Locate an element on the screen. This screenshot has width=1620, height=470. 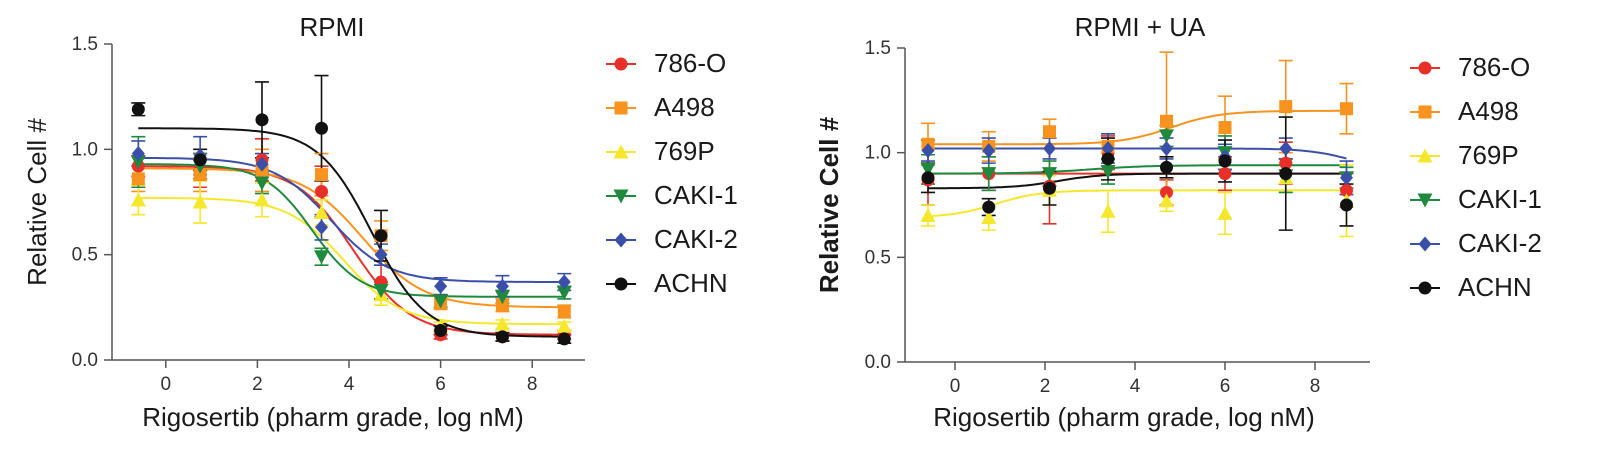
legend-label-a498: A498 is located at coordinates (684, 107).